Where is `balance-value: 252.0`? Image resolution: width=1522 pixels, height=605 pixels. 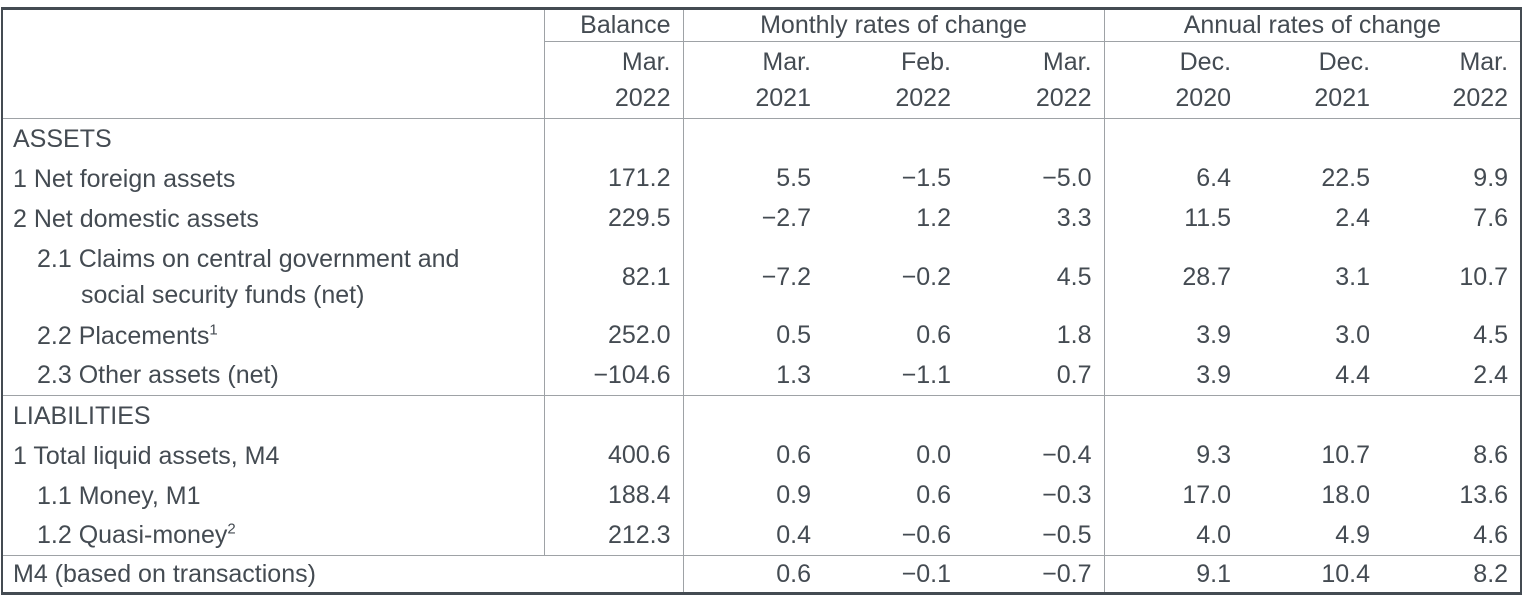 balance-value: 252.0 is located at coordinates (613, 335).